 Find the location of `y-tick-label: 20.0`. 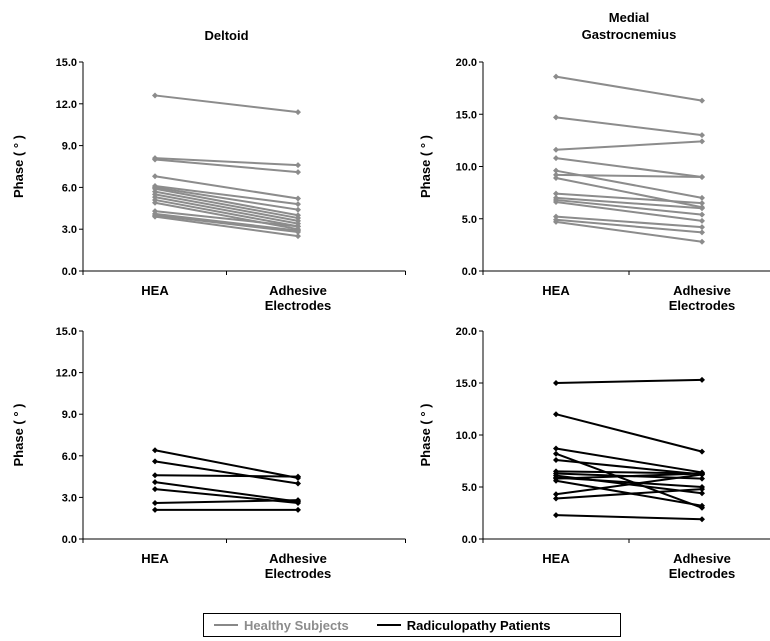

y-tick-label: 20.0 is located at coordinates (466, 332).